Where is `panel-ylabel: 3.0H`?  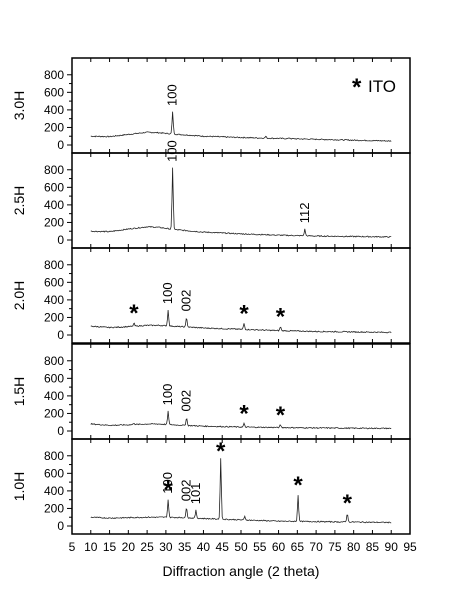 panel-ylabel: 3.0H is located at coordinates (19, 106).